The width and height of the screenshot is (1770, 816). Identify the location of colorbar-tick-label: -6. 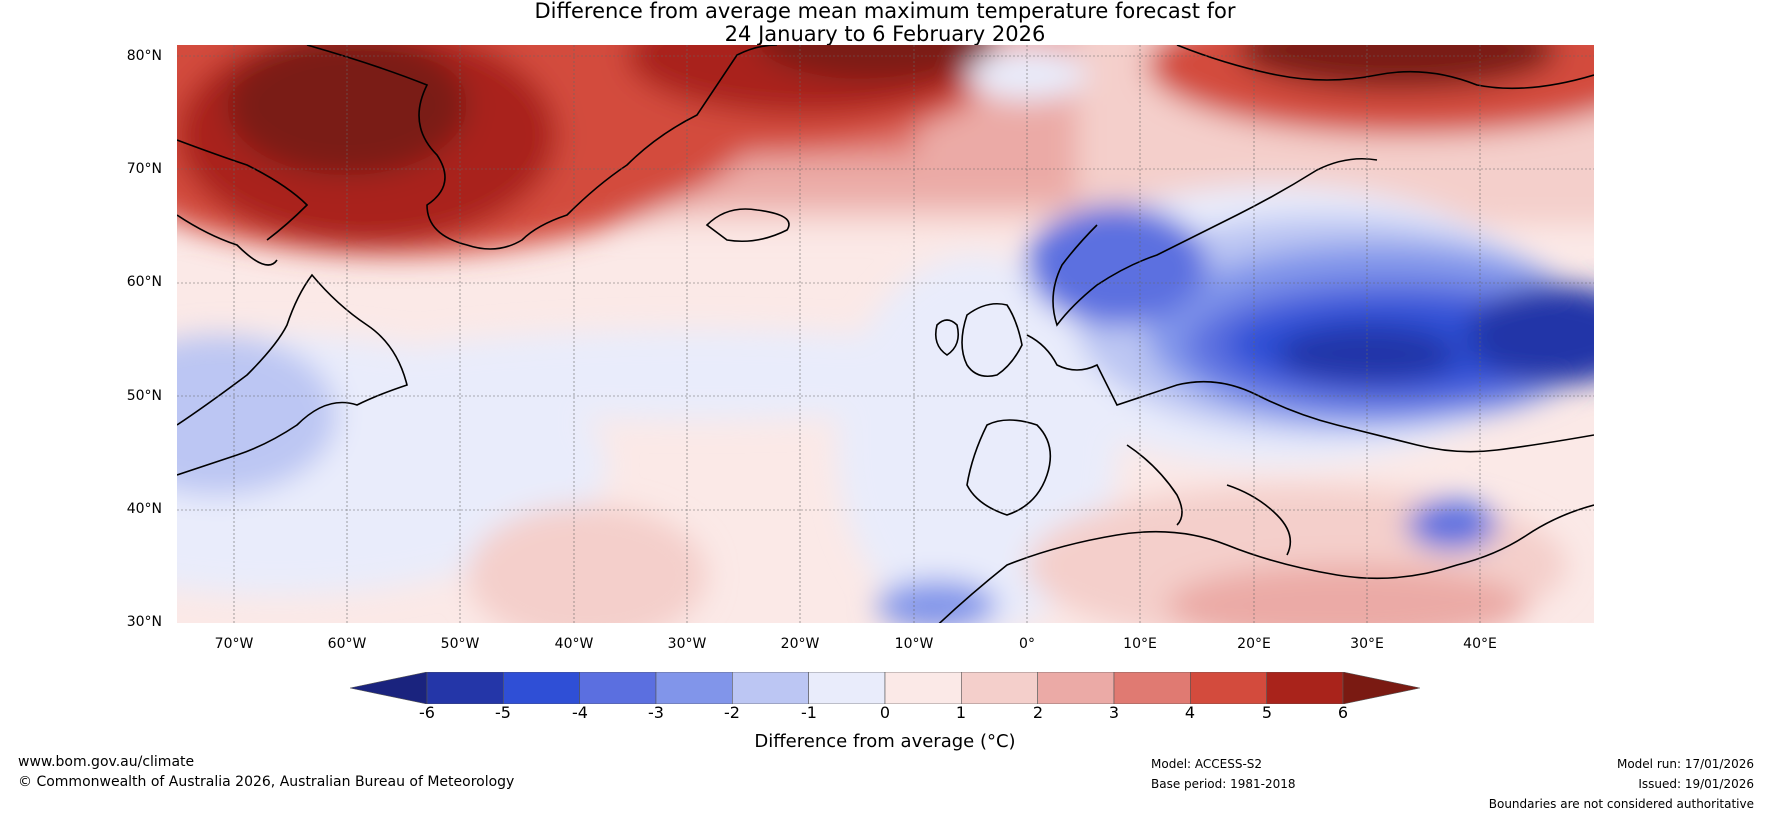
(427, 712).